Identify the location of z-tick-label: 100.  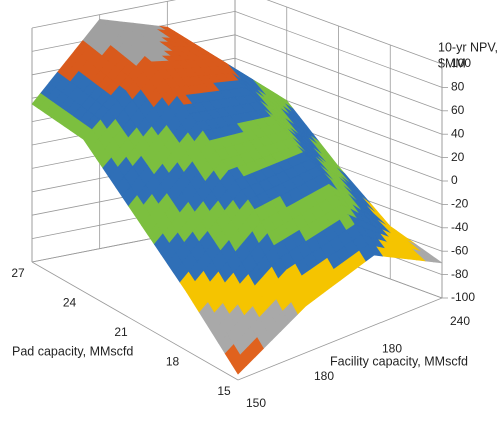
(461, 63).